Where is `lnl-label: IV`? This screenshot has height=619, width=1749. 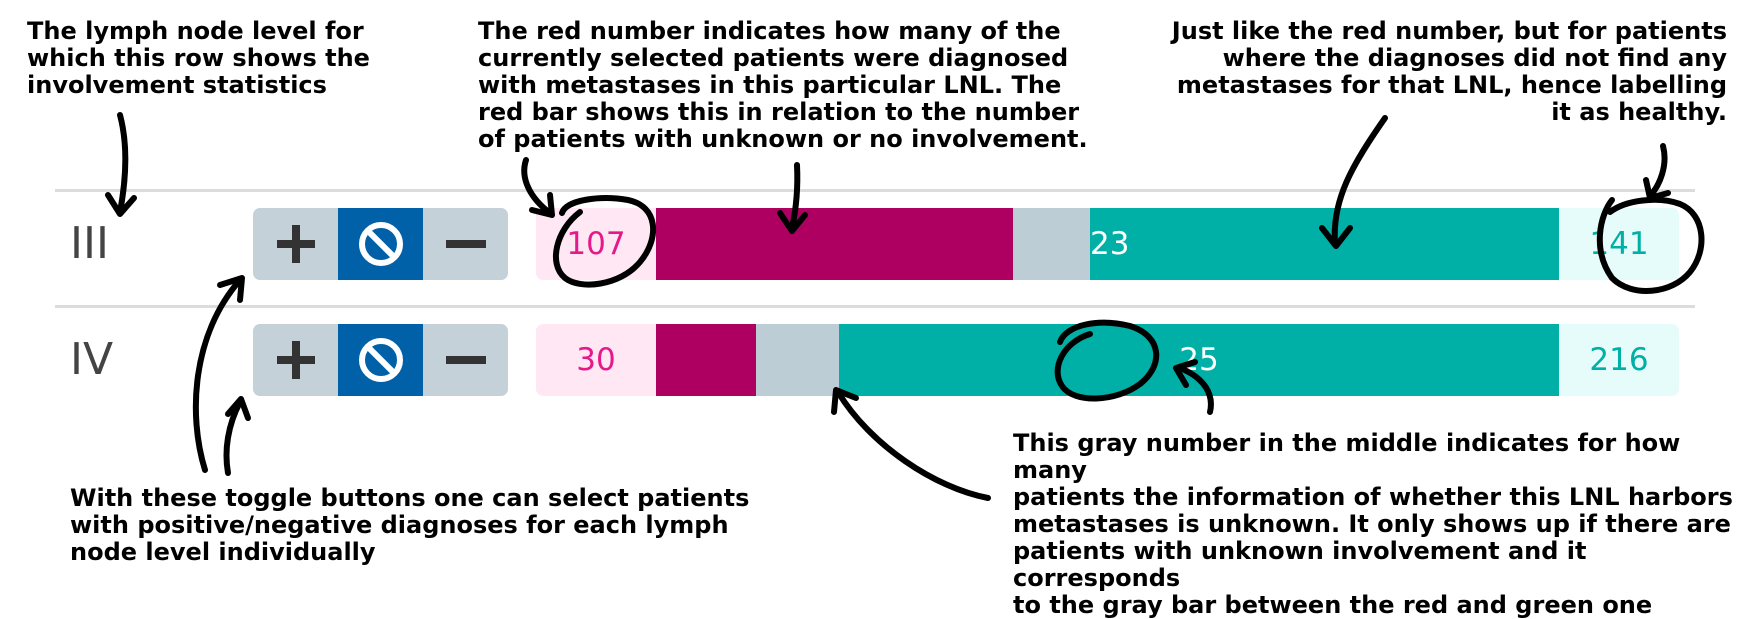
lnl-label: IV is located at coordinates (92, 359).